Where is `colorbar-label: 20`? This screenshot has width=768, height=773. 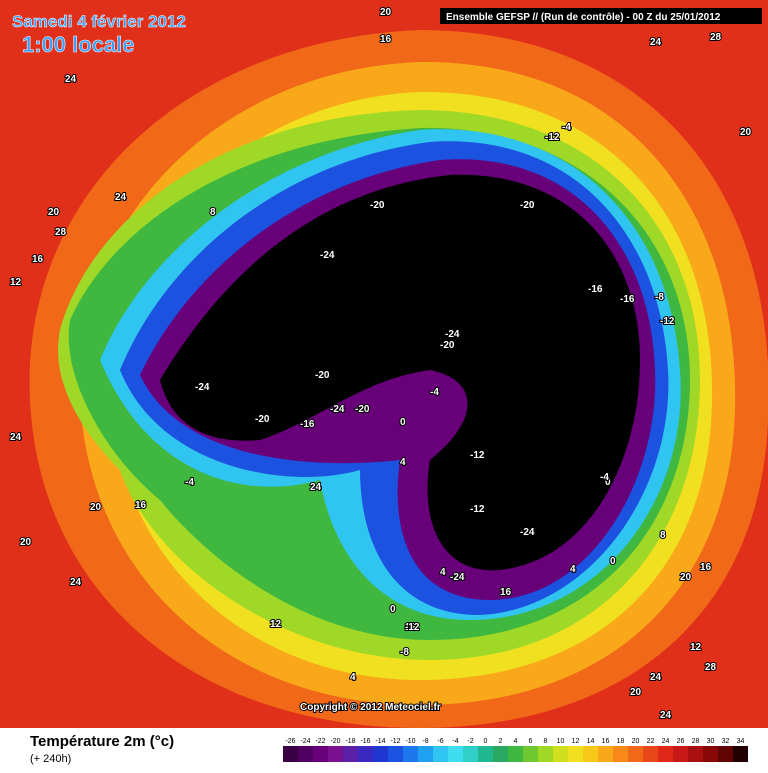
colorbar-label: 20 is located at coordinates (636, 741).